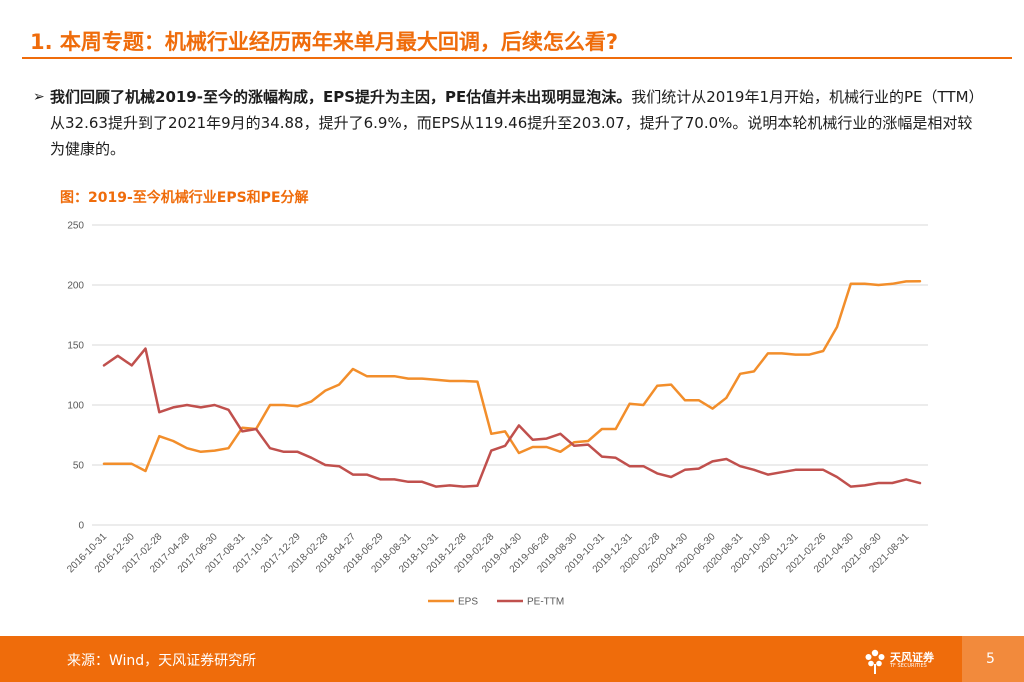 The width and height of the screenshot is (1024, 682). I want to click on y-tick-label: 250, so click(75, 226).